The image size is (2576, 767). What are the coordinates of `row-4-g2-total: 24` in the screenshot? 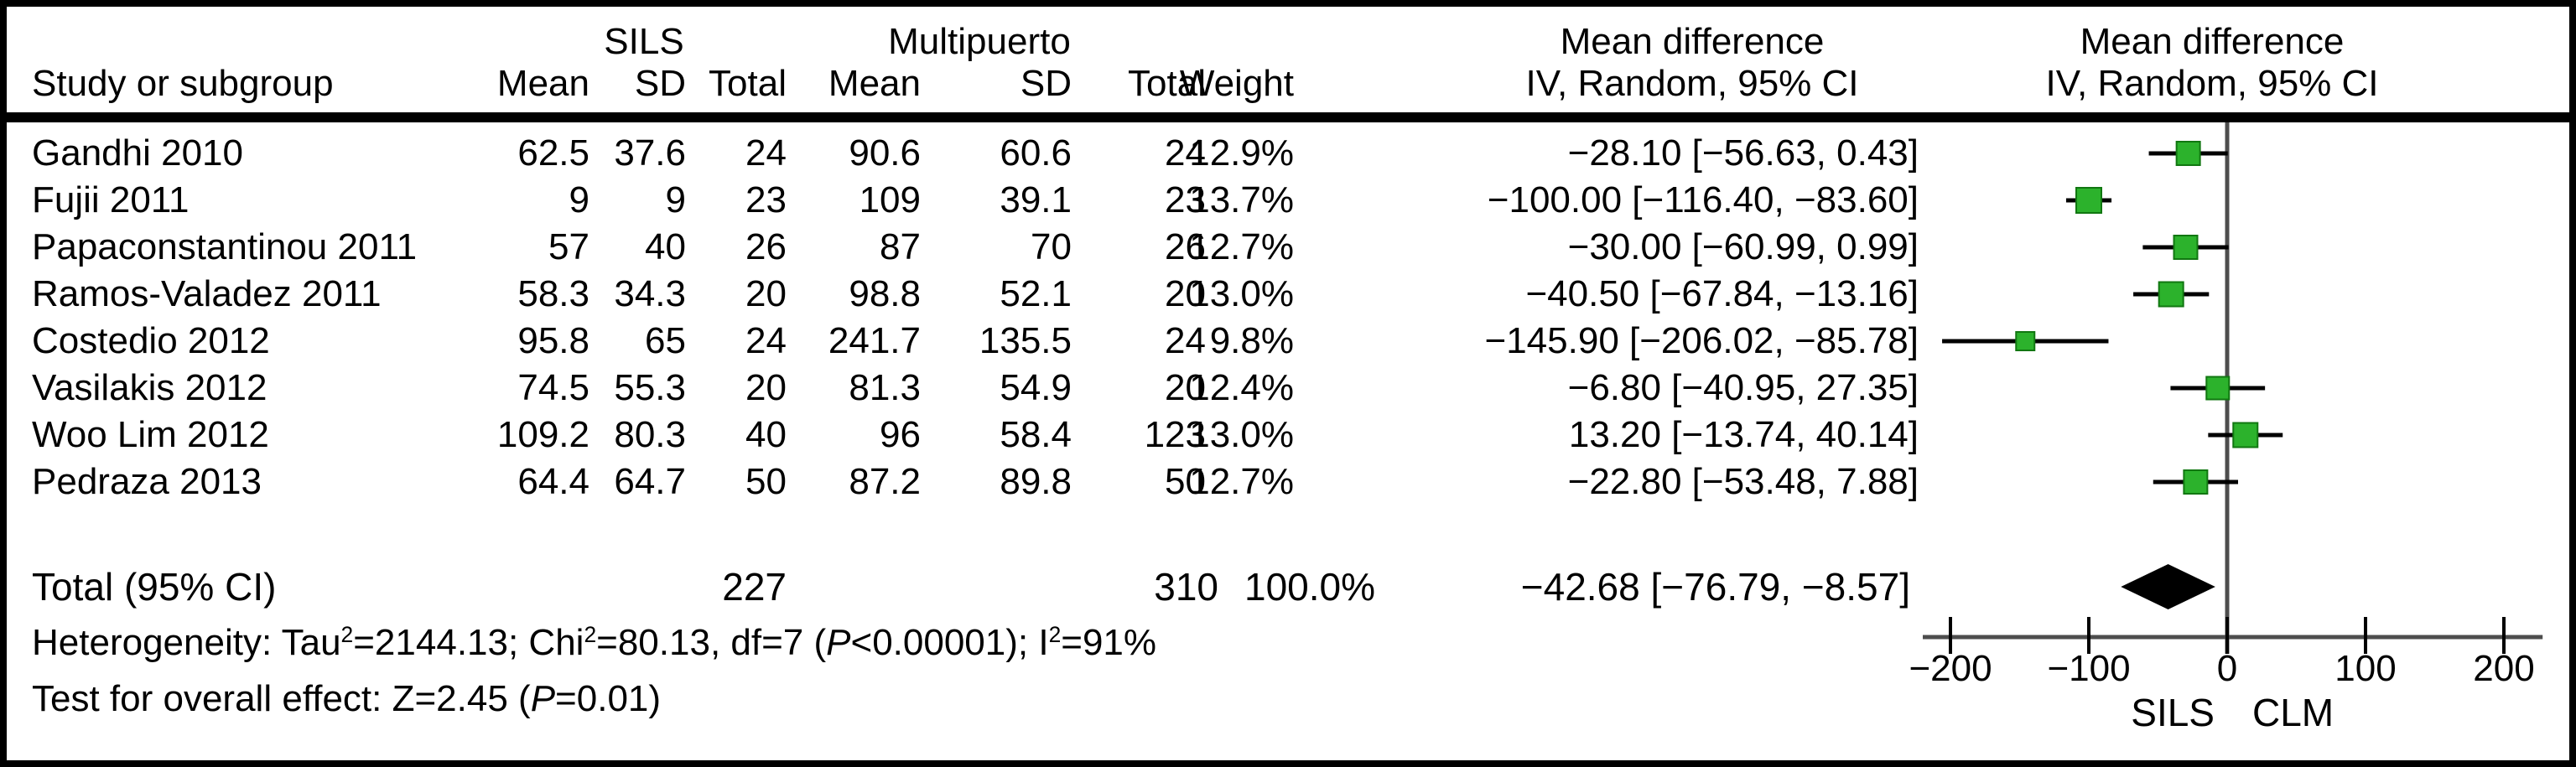 It's located at (1185, 340).